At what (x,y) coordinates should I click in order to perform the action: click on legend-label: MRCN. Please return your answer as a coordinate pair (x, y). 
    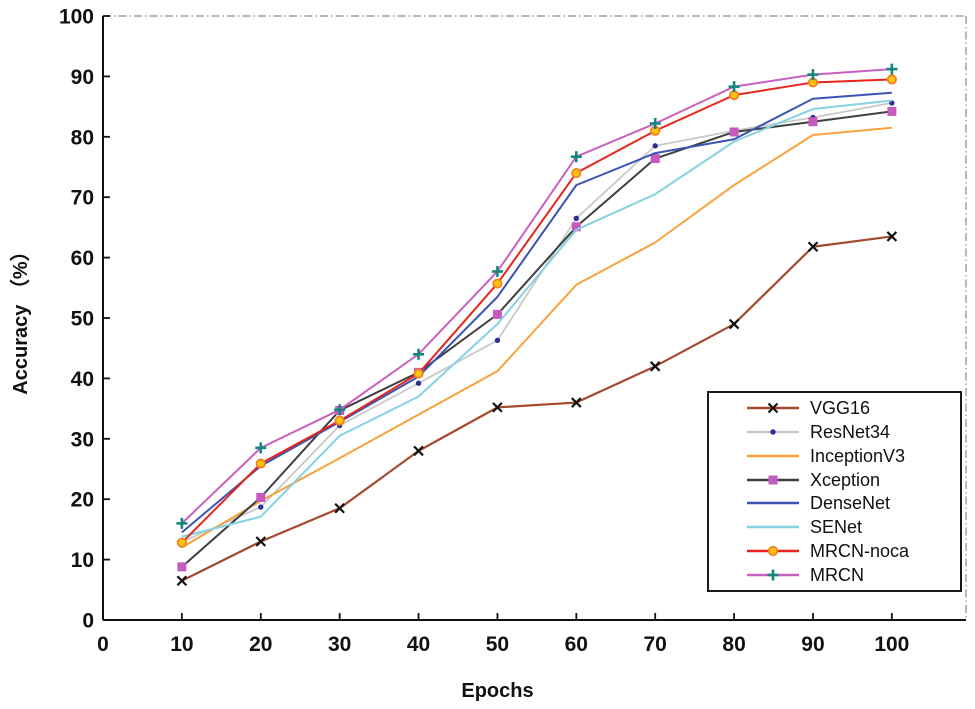
    Looking at the image, I should click on (837, 575).